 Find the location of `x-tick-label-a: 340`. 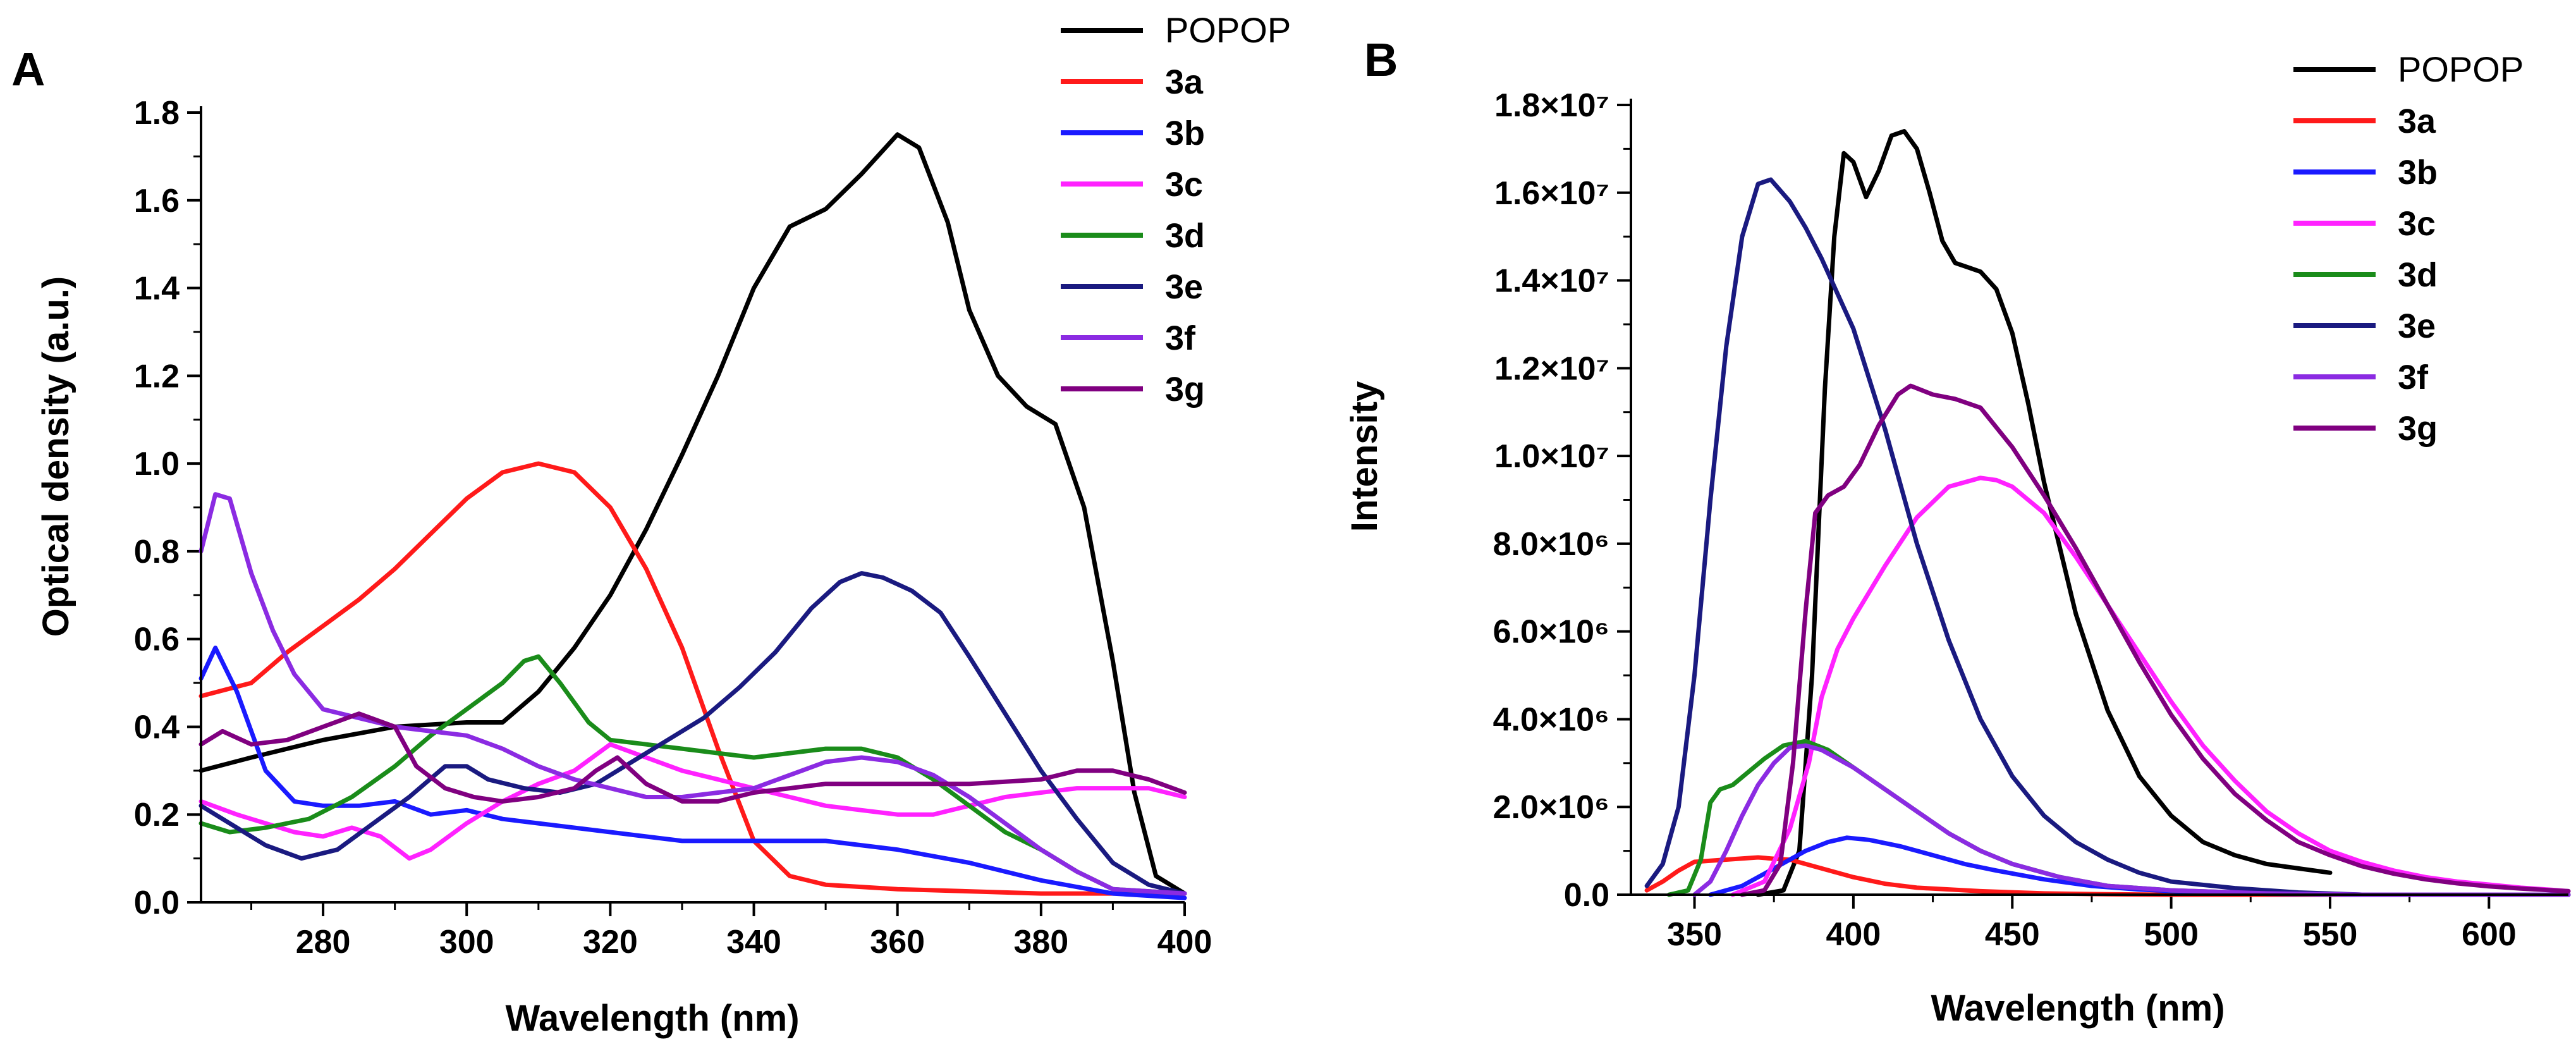

x-tick-label-a: 340 is located at coordinates (753, 942).